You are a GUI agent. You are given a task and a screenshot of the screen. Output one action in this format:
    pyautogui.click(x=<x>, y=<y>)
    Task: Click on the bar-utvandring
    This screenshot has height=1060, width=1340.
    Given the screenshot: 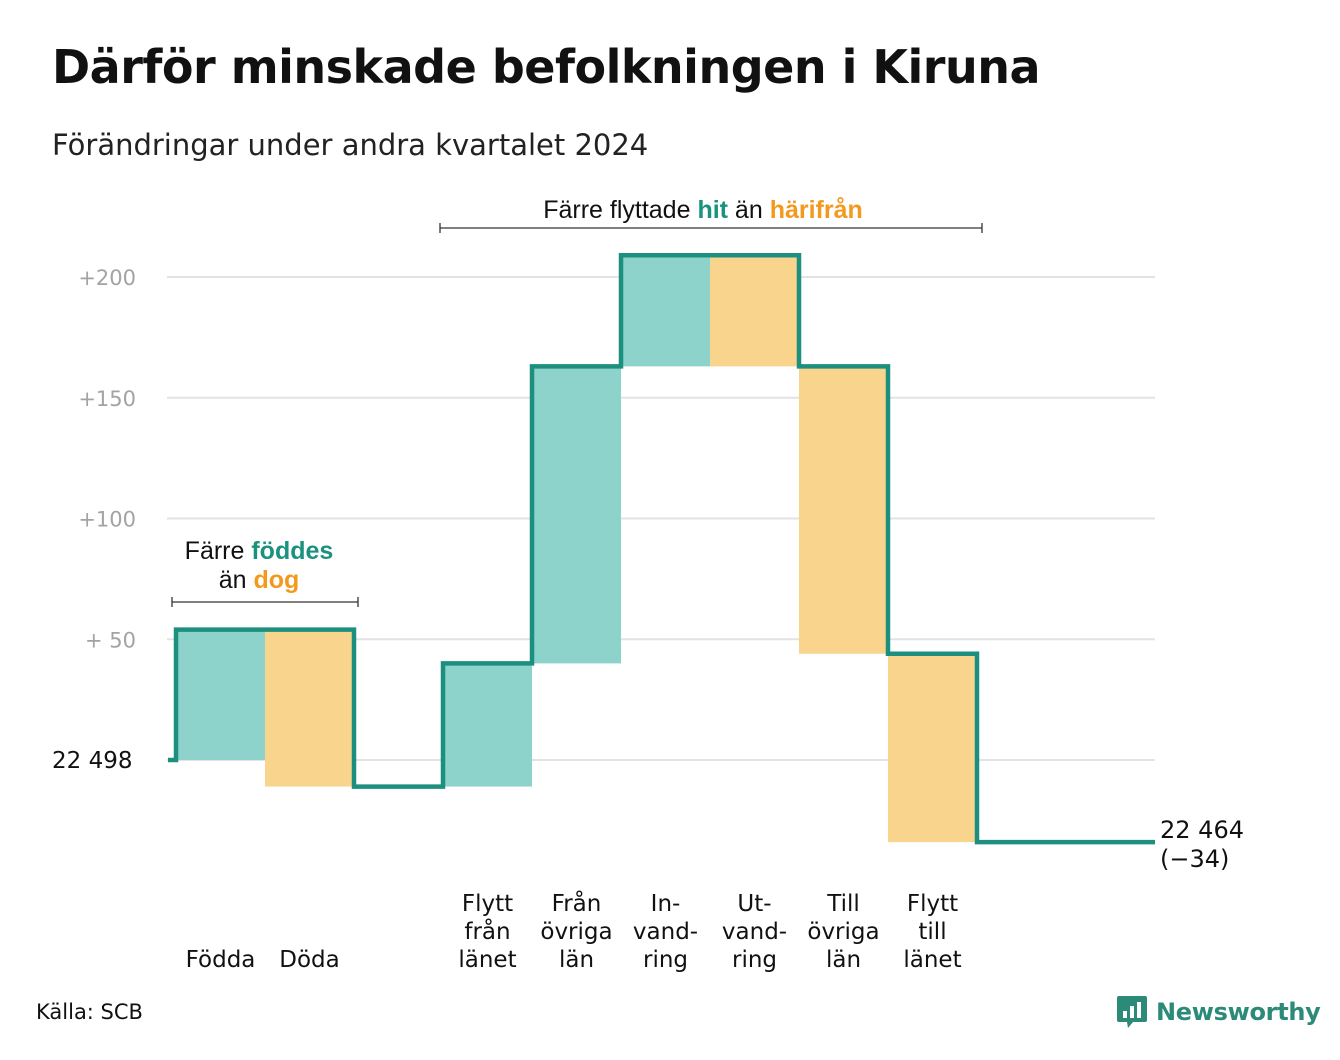 What is the action you would take?
    pyautogui.click(x=754, y=311)
    